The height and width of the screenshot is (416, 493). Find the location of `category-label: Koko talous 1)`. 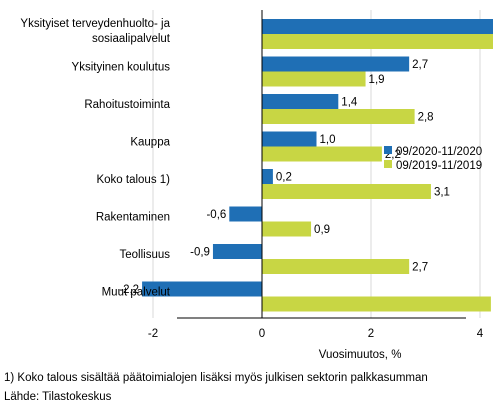

category-label: Koko talous 1) is located at coordinates (133, 180).